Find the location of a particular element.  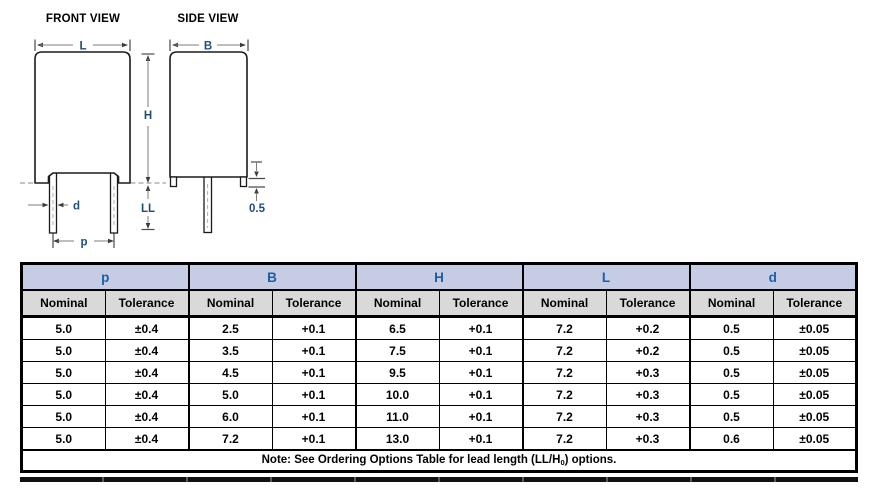

side-view-standoff-feet is located at coordinates (208, 182).